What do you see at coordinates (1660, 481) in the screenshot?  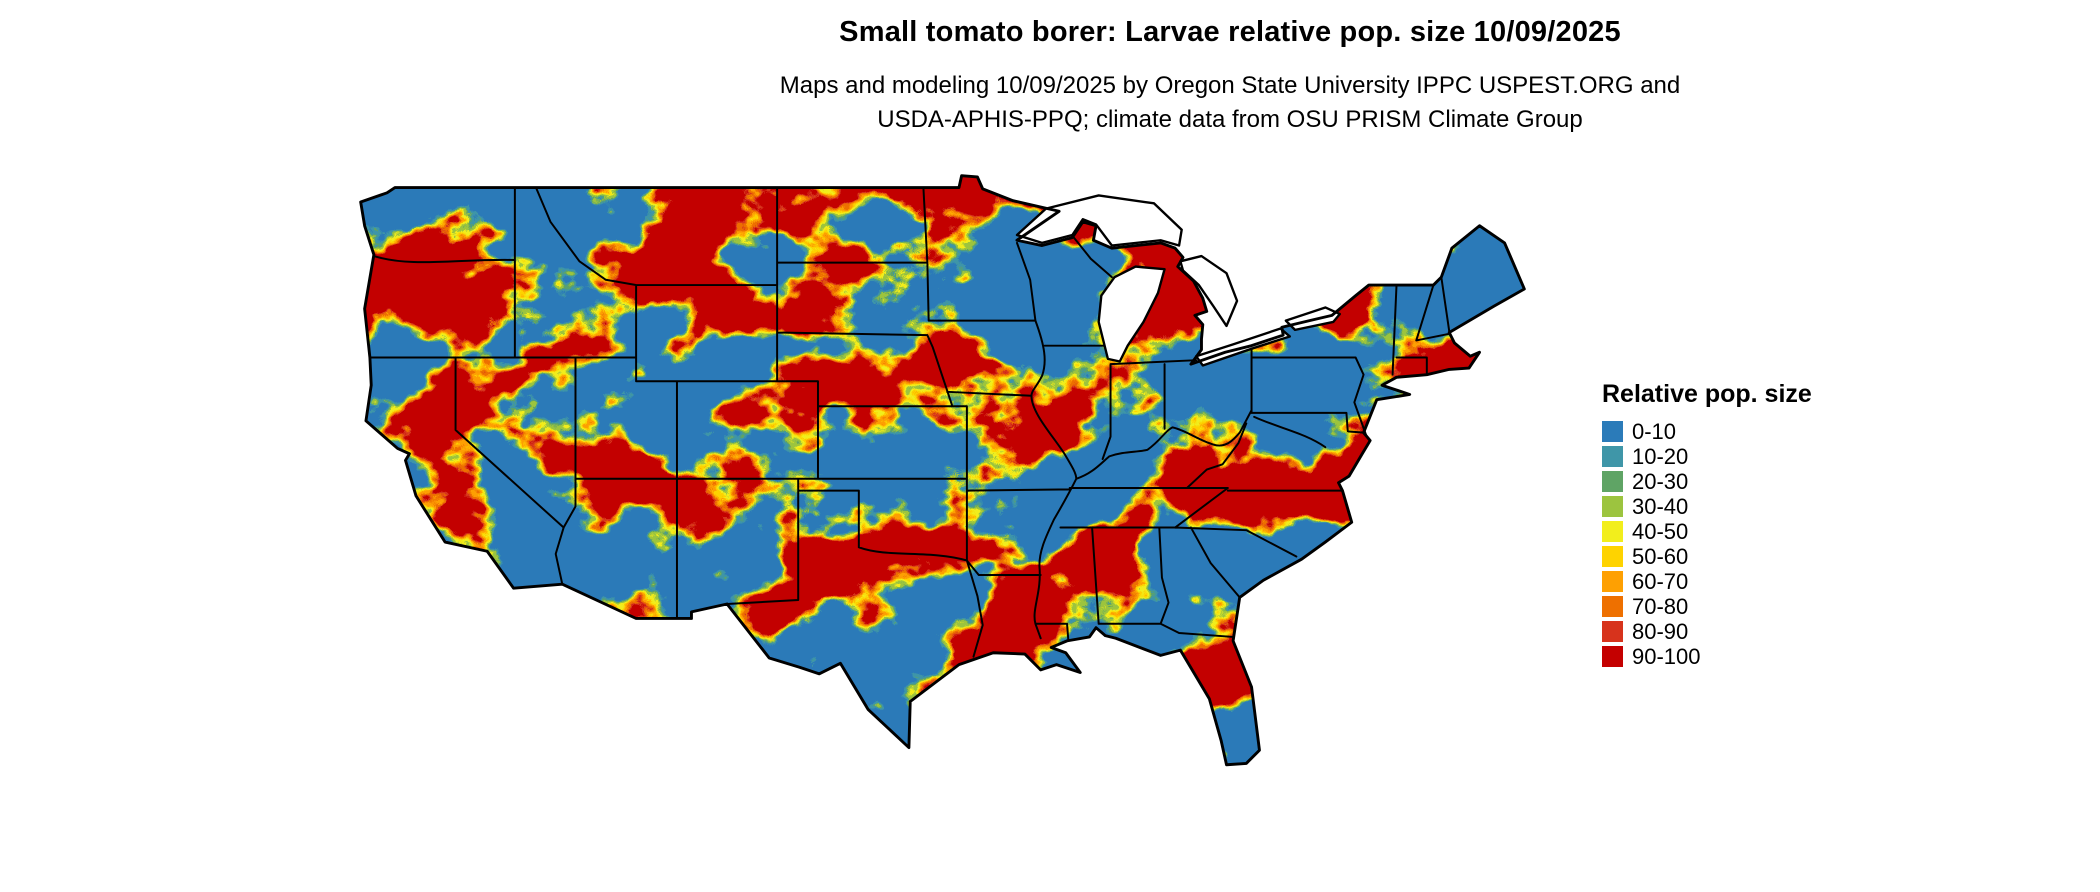 I see `legend-label: 20-30` at bounding box center [1660, 481].